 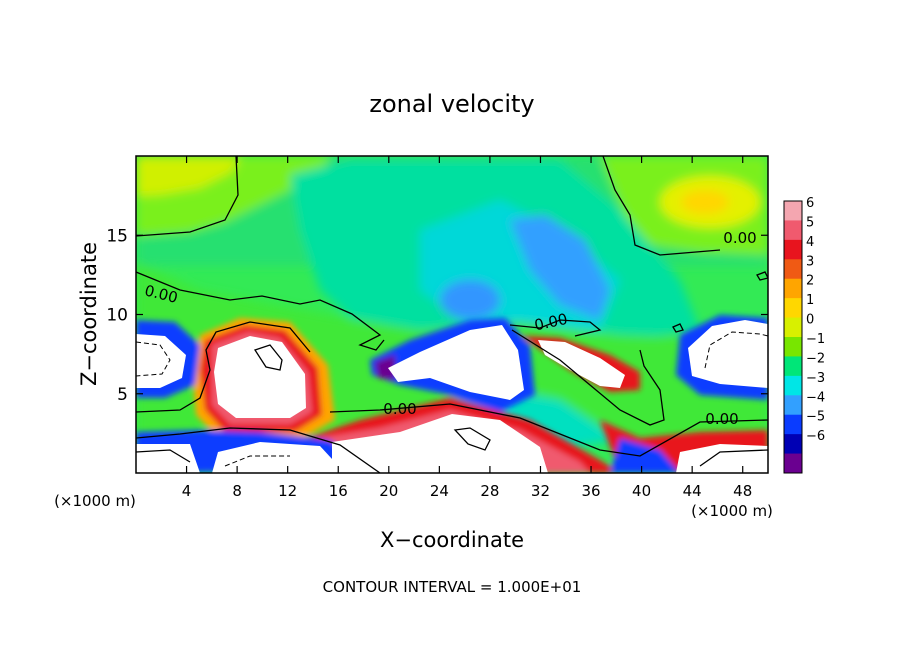 What do you see at coordinates (260, 377) in the screenshot?
I see `left-white-core` at bounding box center [260, 377].